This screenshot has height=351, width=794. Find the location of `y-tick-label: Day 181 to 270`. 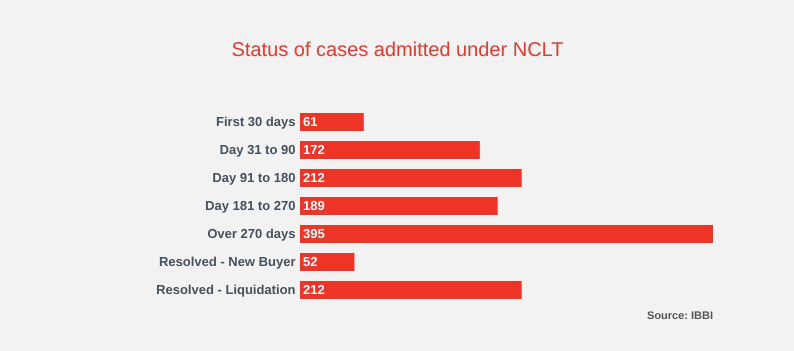

y-tick-label: Day 181 to 270 is located at coordinates (250, 205).